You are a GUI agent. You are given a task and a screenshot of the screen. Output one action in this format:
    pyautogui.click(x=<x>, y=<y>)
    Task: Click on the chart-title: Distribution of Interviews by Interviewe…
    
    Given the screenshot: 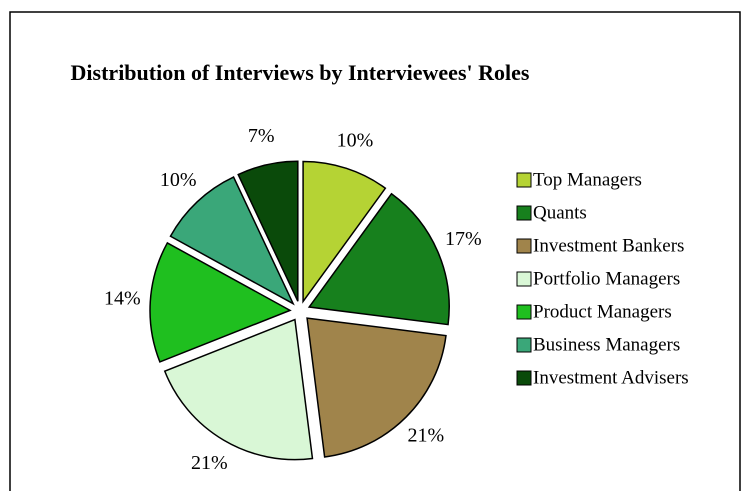 What is the action you would take?
    pyautogui.click(x=300, y=72)
    